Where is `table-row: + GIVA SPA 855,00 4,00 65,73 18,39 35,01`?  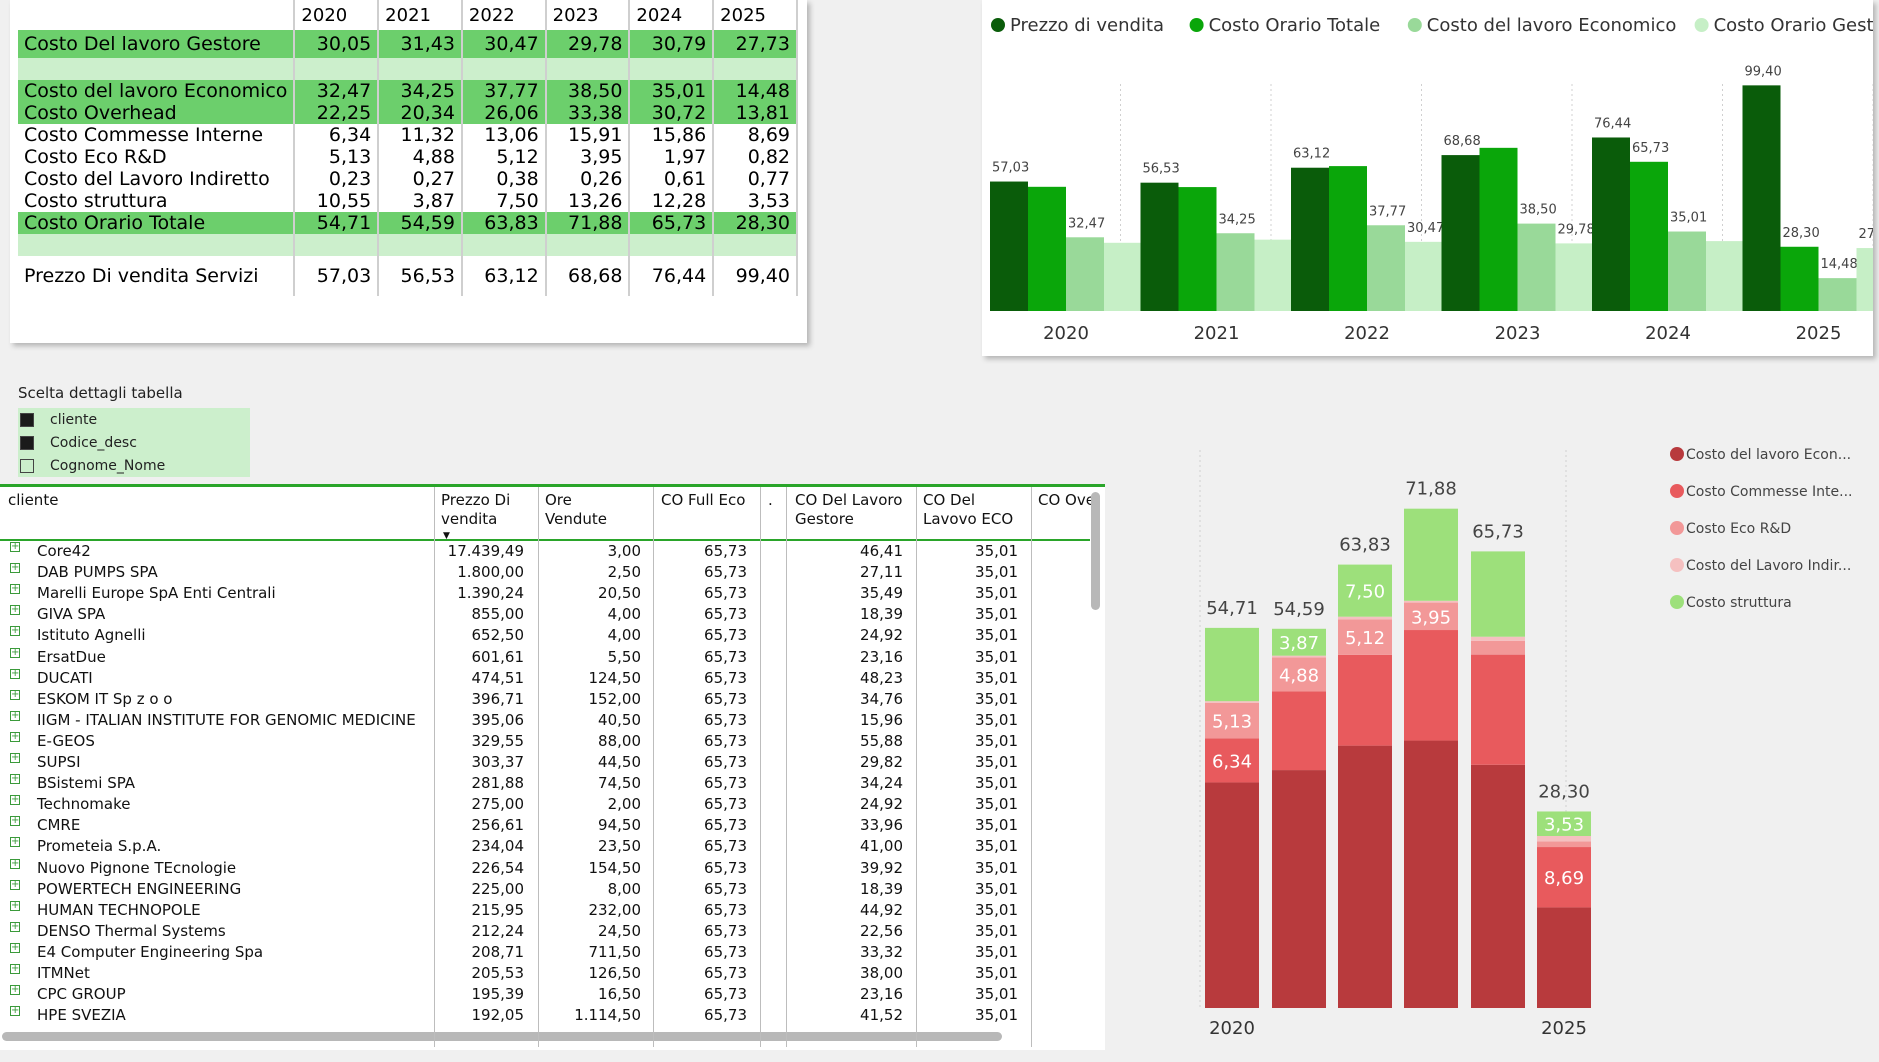
table-row: + GIVA SPA 855,00 4,00 65,73 18,39 35,01 is located at coordinates (545, 614).